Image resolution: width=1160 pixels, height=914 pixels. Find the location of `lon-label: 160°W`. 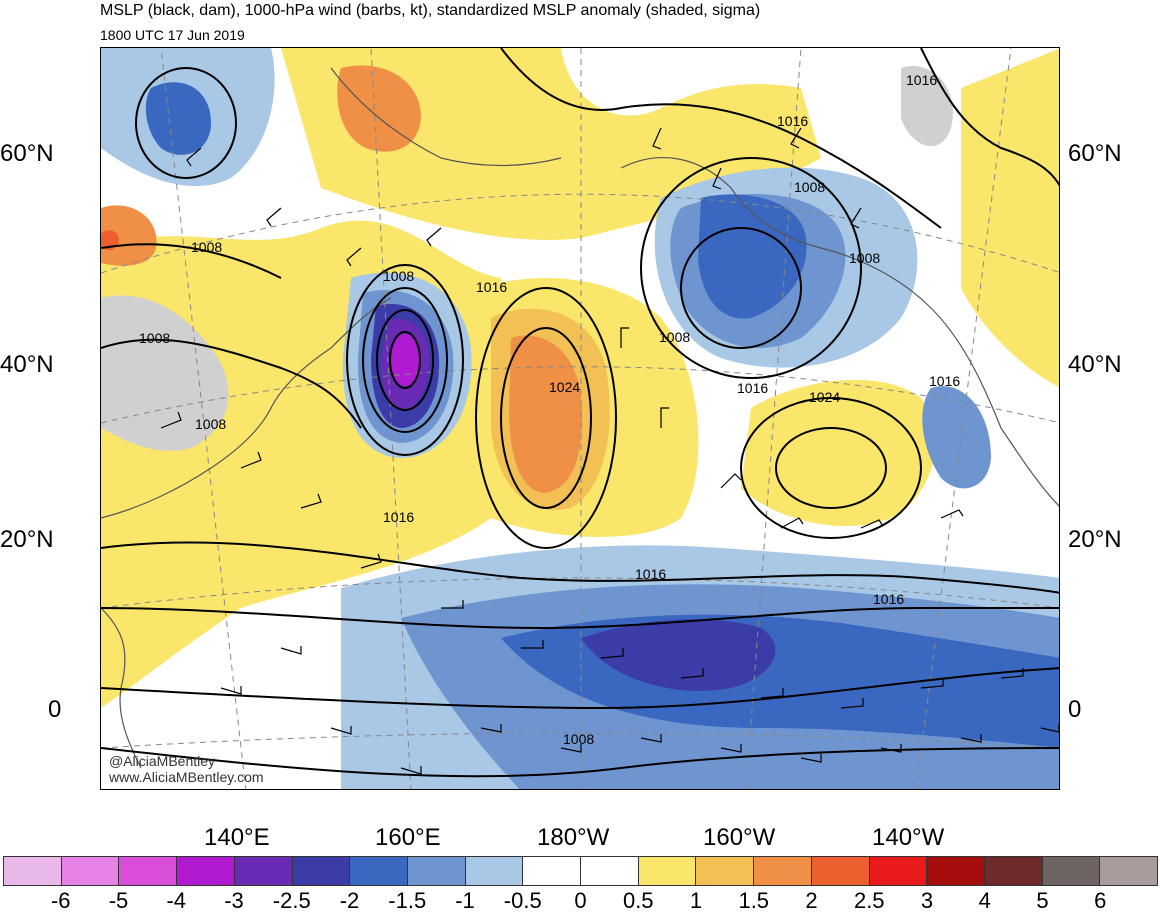

lon-label: 160°W is located at coordinates (739, 837).